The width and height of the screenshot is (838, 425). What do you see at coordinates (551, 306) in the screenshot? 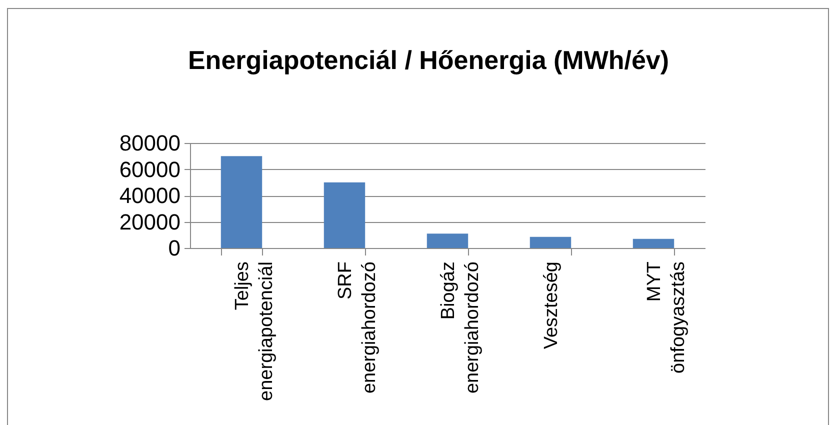
I see `x-tick-label: Veszteség` at bounding box center [551, 306].